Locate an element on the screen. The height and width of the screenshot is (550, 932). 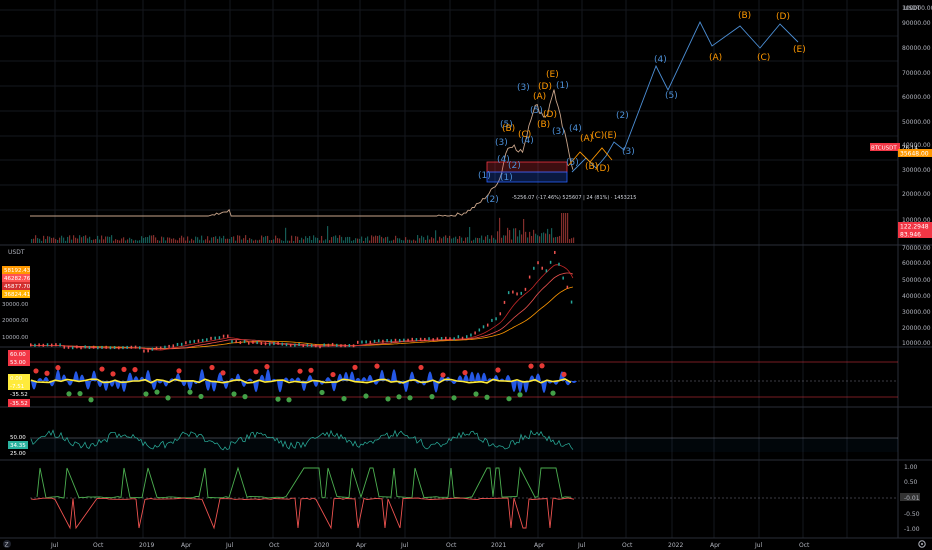
price-tick: 70000.00 is located at coordinates (916, 73).